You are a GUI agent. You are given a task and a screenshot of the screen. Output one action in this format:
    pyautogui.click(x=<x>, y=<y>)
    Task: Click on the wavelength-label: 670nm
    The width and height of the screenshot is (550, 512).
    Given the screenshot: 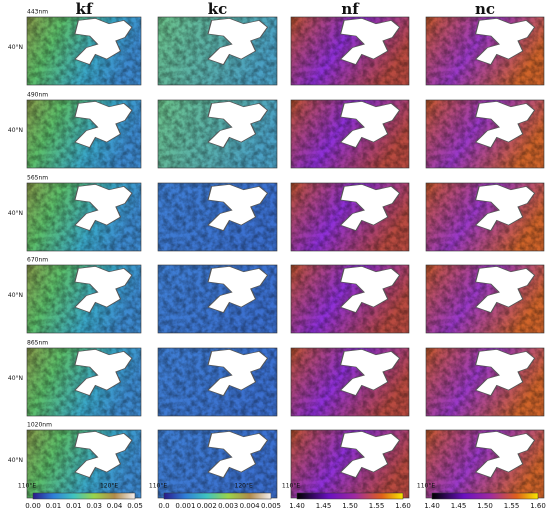 What is the action you would take?
    pyautogui.click(x=37, y=260)
    